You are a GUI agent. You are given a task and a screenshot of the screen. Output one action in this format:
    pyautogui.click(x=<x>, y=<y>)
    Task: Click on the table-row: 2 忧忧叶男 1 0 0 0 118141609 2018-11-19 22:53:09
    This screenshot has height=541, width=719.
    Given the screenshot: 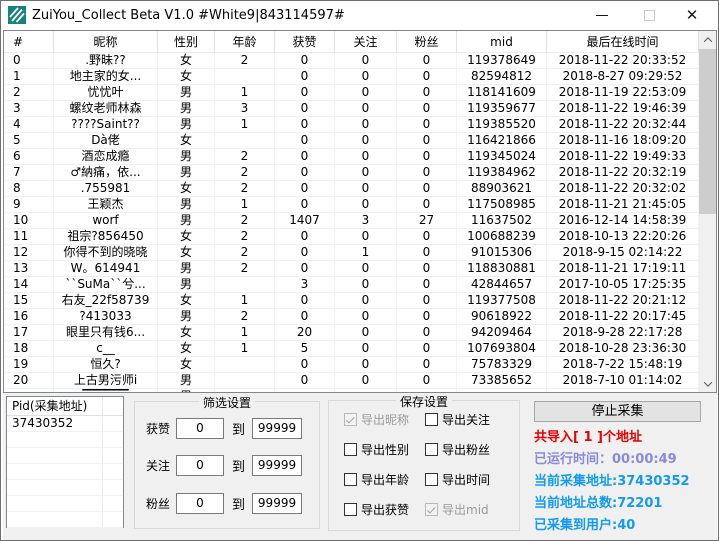 What is the action you would take?
    pyautogui.click(x=351, y=93)
    